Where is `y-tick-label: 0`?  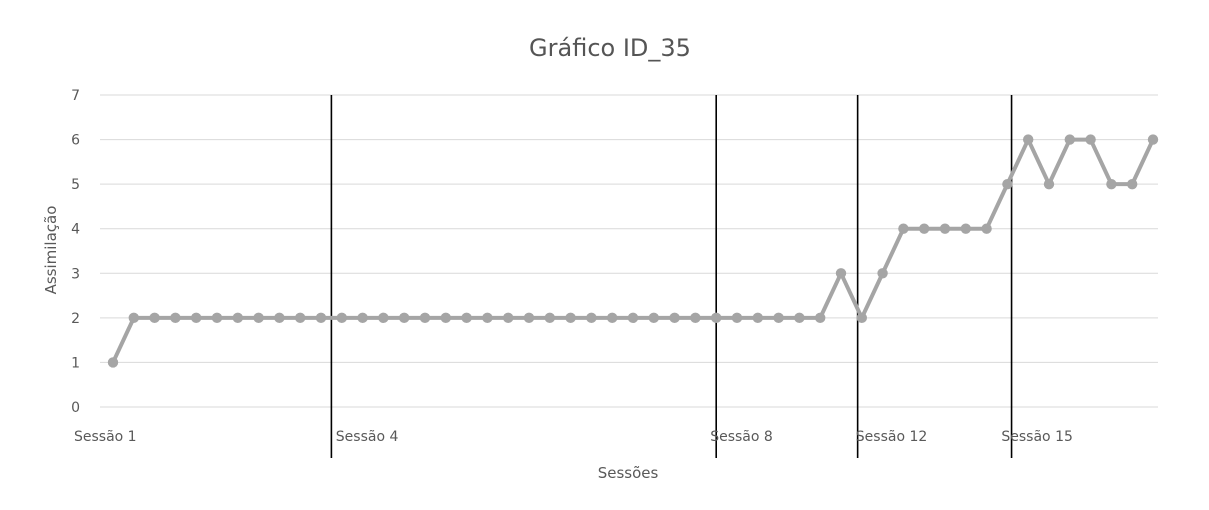 y-tick-label: 0 is located at coordinates (75, 408).